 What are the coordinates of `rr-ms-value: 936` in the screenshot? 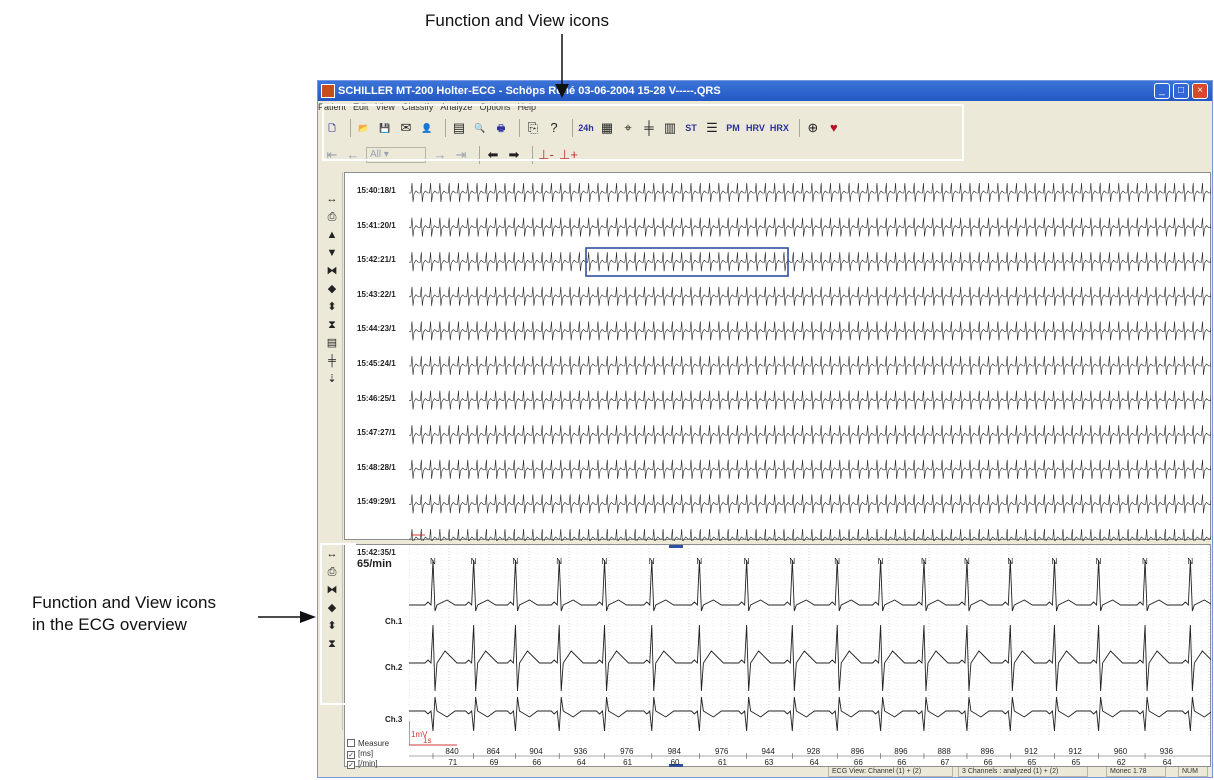 It's located at (581, 751).